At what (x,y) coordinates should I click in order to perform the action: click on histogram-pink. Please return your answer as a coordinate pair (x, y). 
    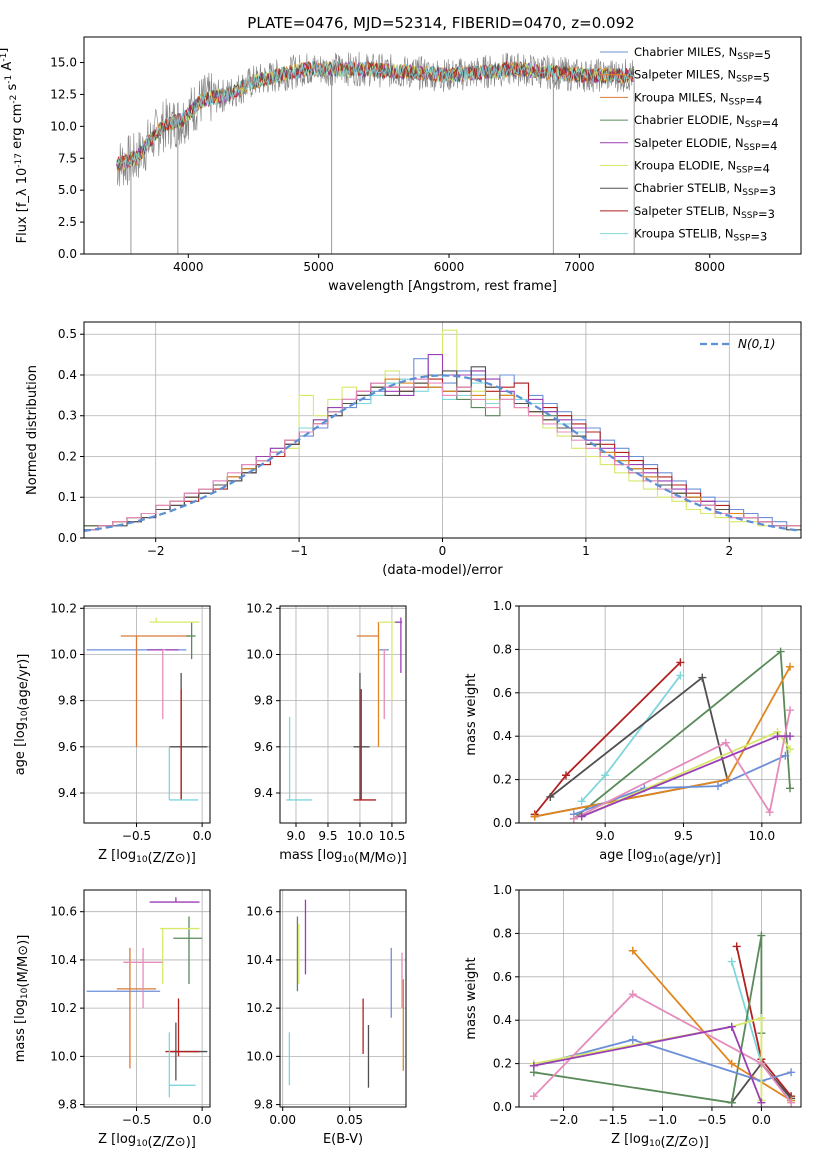
    Looking at the image, I should click on (442, 454).